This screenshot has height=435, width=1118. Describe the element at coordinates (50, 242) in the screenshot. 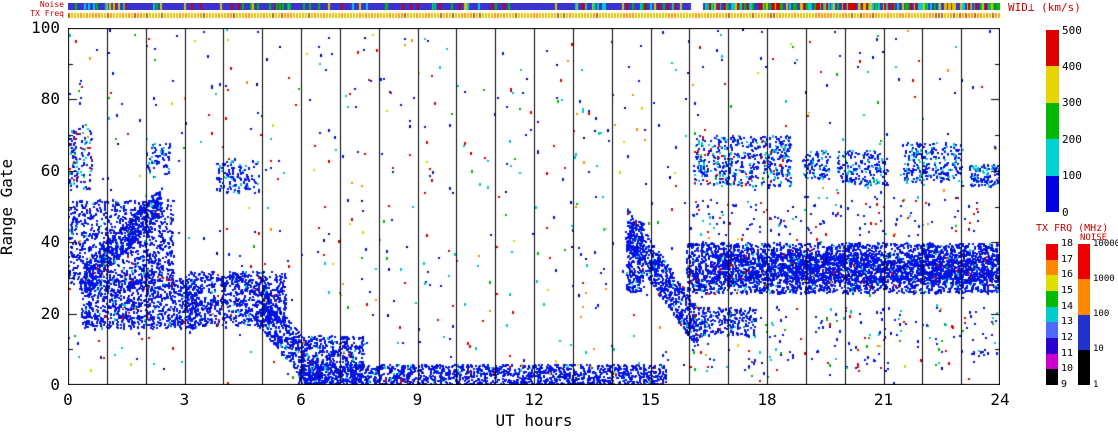

I see `y-tick-label: 40` at that location.